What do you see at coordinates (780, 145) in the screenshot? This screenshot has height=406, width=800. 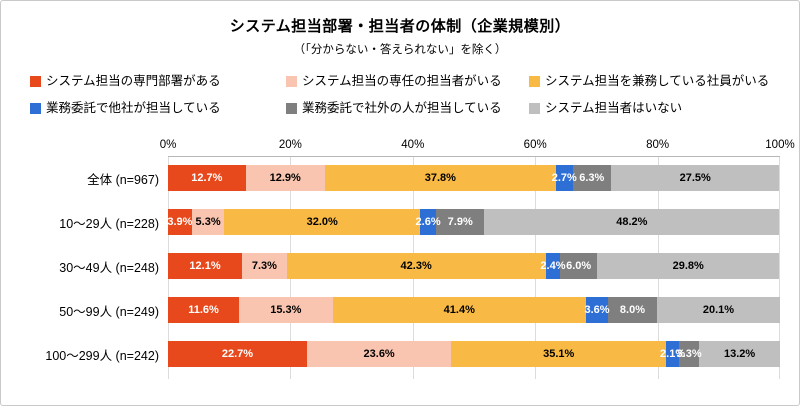 I see `x-tick-label: 100%` at bounding box center [780, 145].